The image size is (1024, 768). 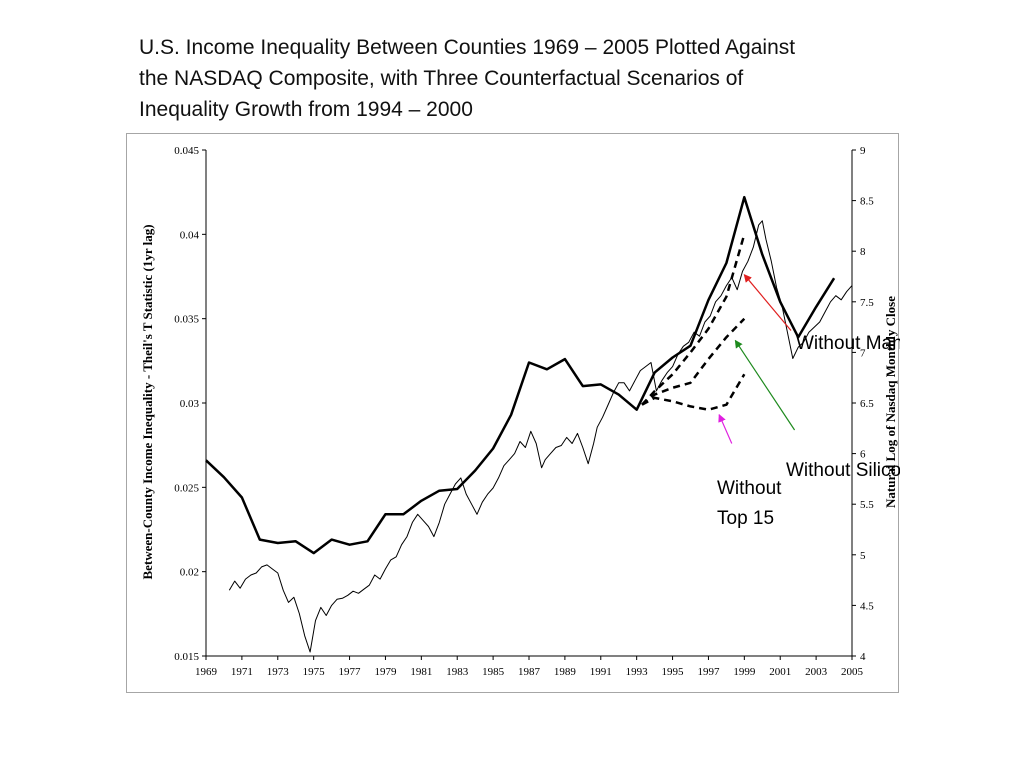 I want to click on y-tick-label: 0.015, so click(x=186, y=657).